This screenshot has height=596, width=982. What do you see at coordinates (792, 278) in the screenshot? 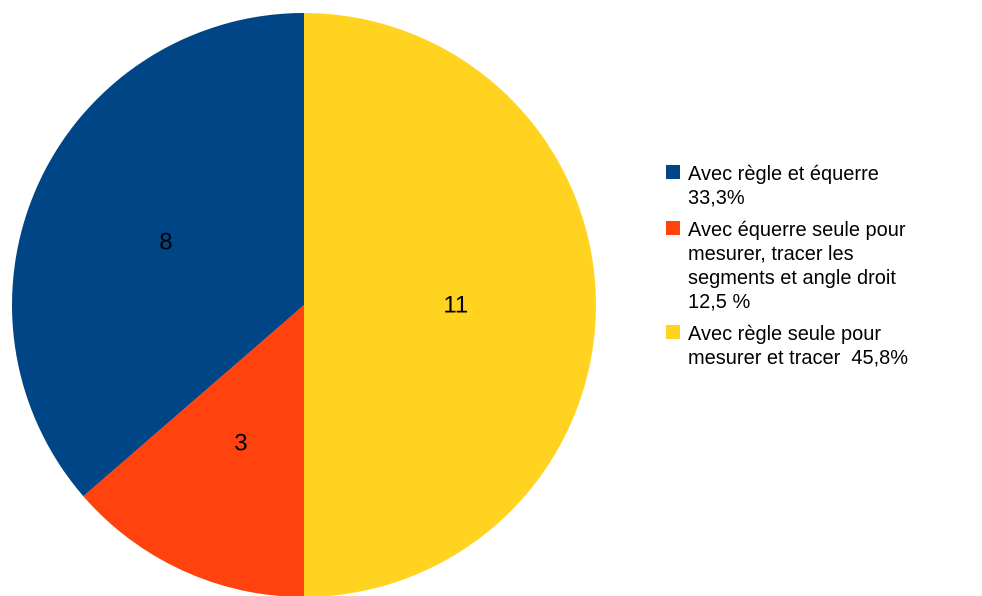
I see `legend-label-line: segments et angle droit` at bounding box center [792, 278].